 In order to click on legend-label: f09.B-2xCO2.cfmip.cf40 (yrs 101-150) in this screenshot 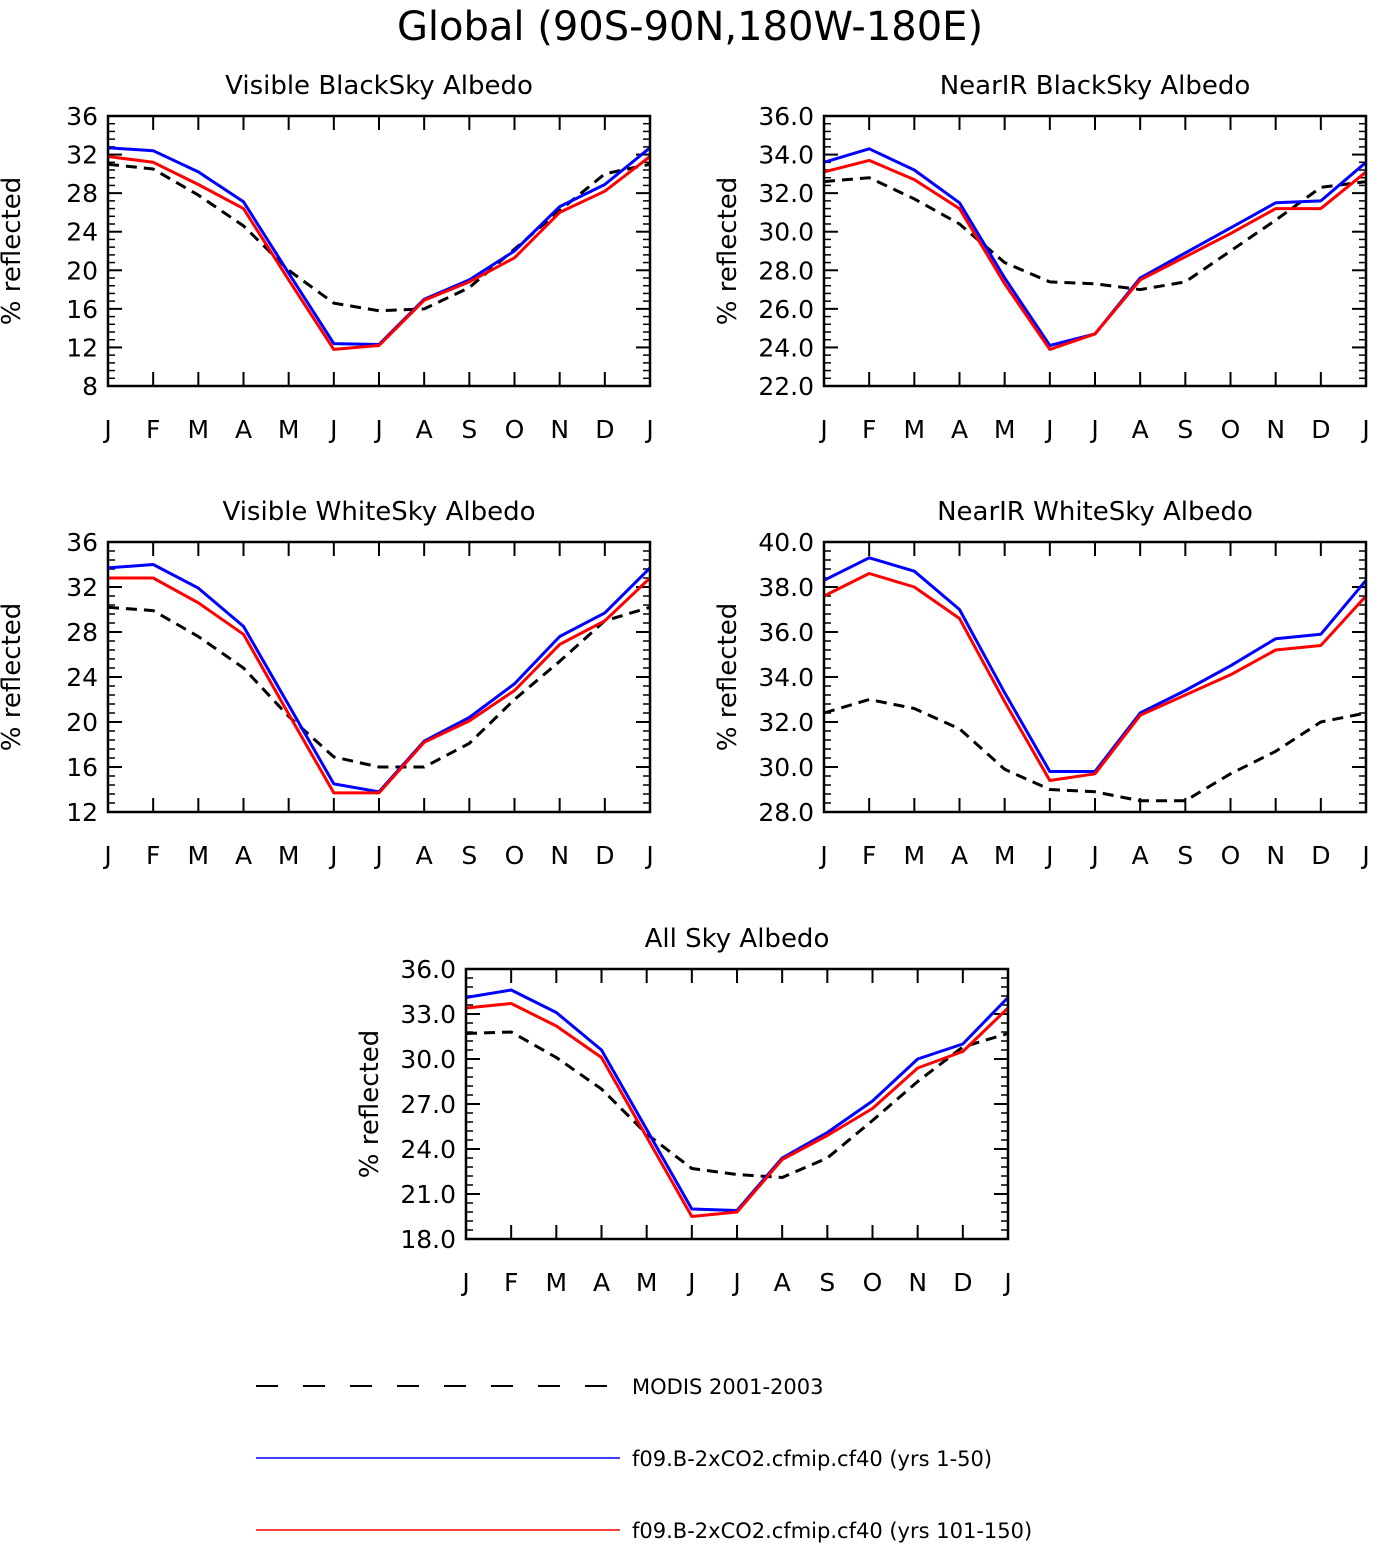, I will do `click(832, 1531)`.